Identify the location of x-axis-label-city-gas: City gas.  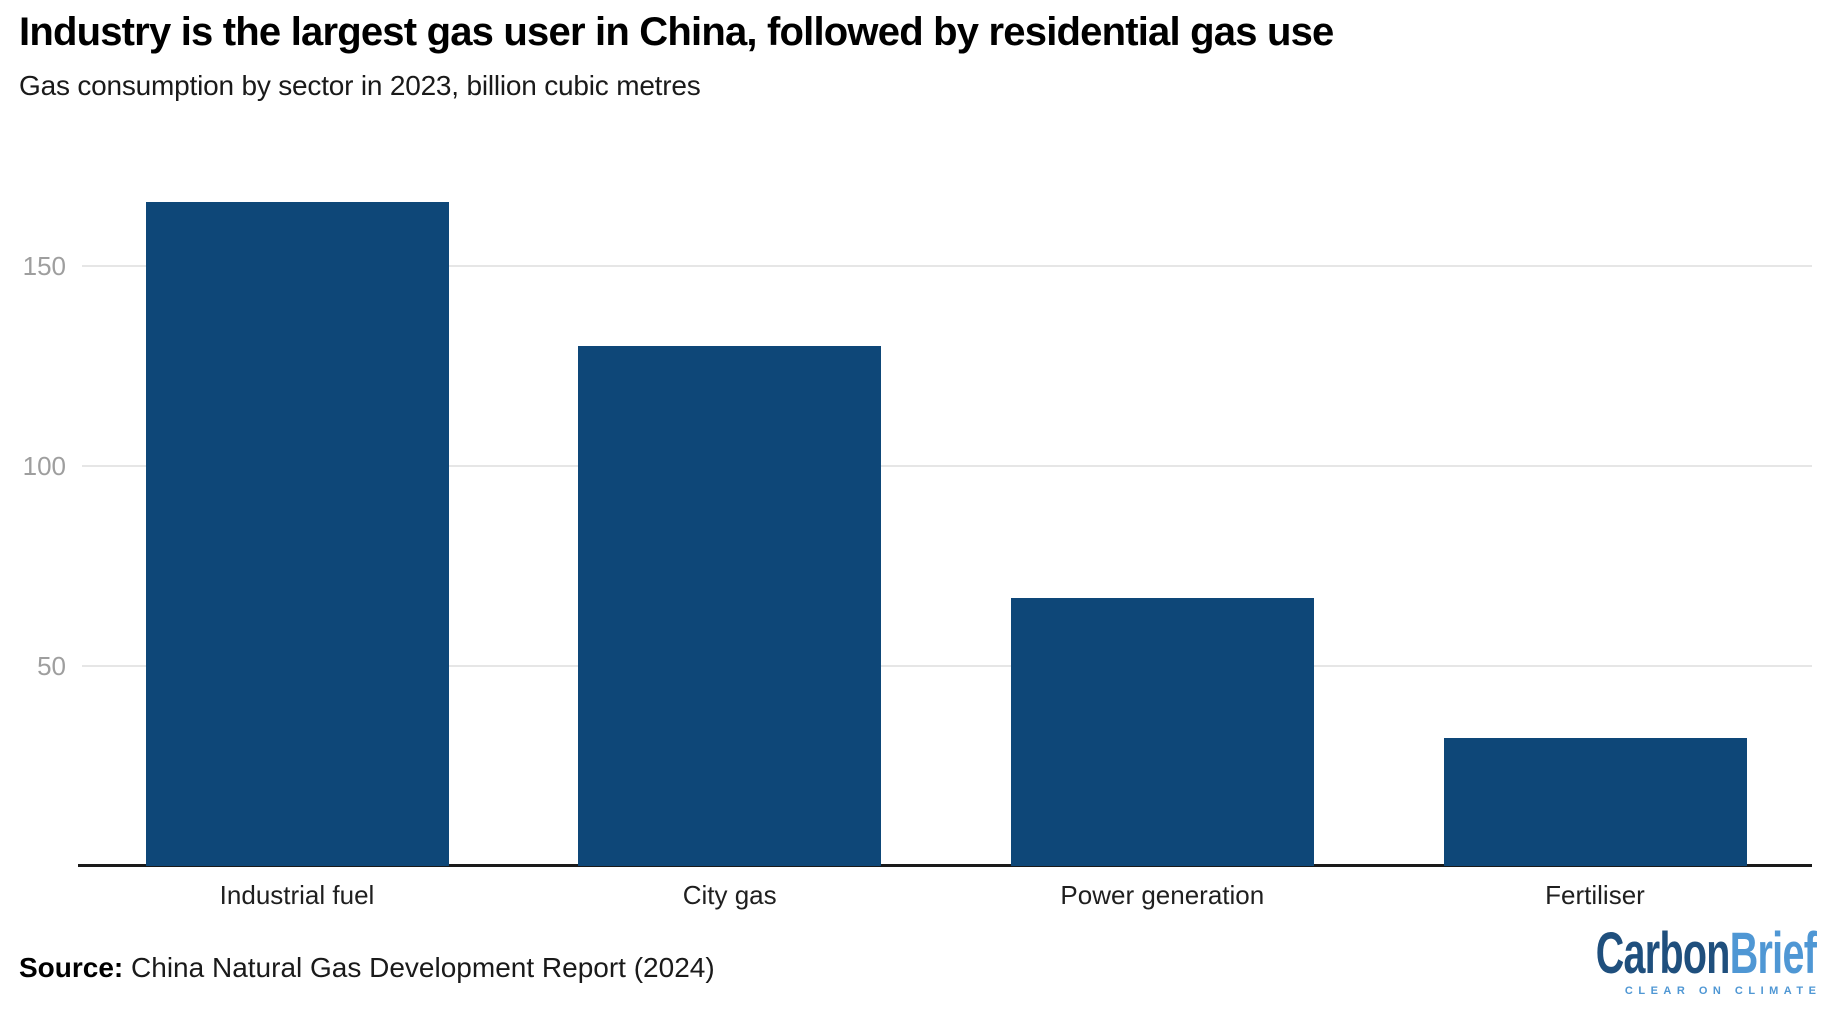
(729, 895).